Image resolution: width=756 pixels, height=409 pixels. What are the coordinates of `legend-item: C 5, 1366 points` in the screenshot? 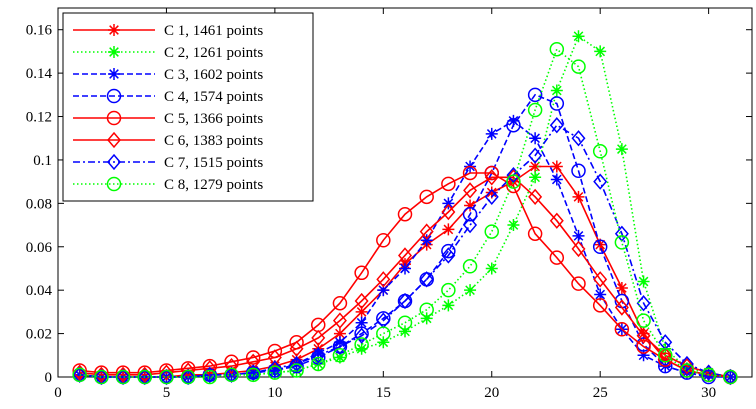 It's located at (168, 118).